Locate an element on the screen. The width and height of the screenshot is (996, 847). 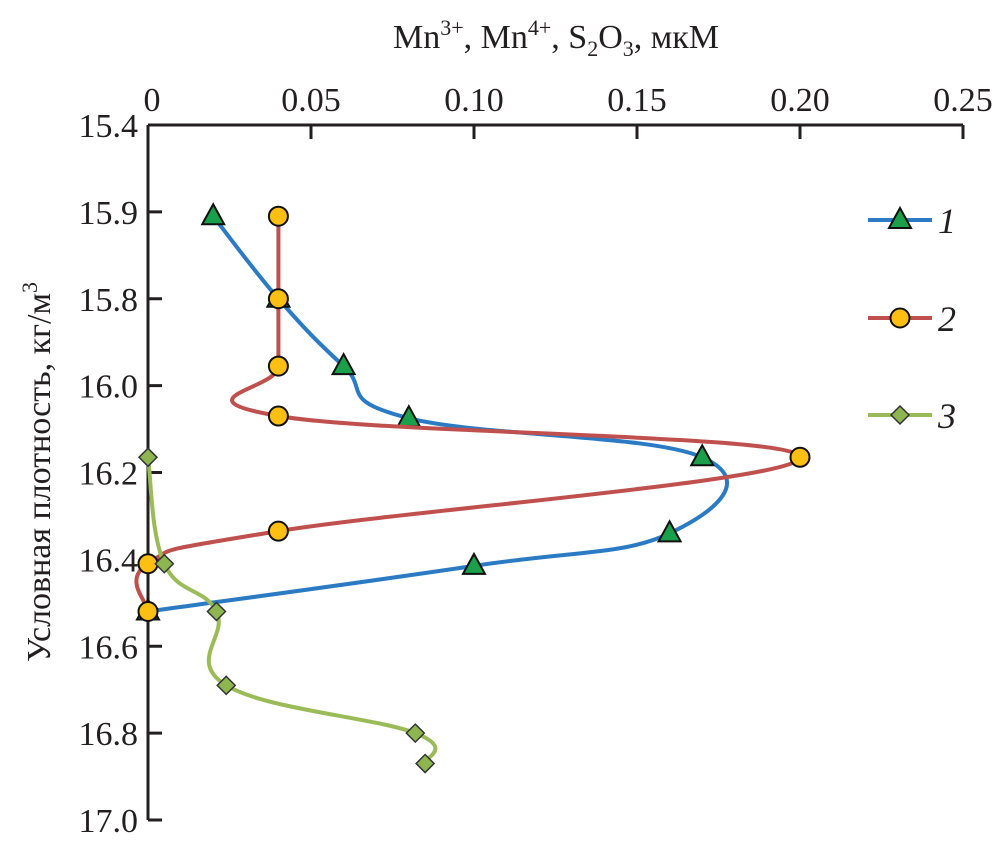
y-axis-title-sup: 3 is located at coordinates (29, 287).